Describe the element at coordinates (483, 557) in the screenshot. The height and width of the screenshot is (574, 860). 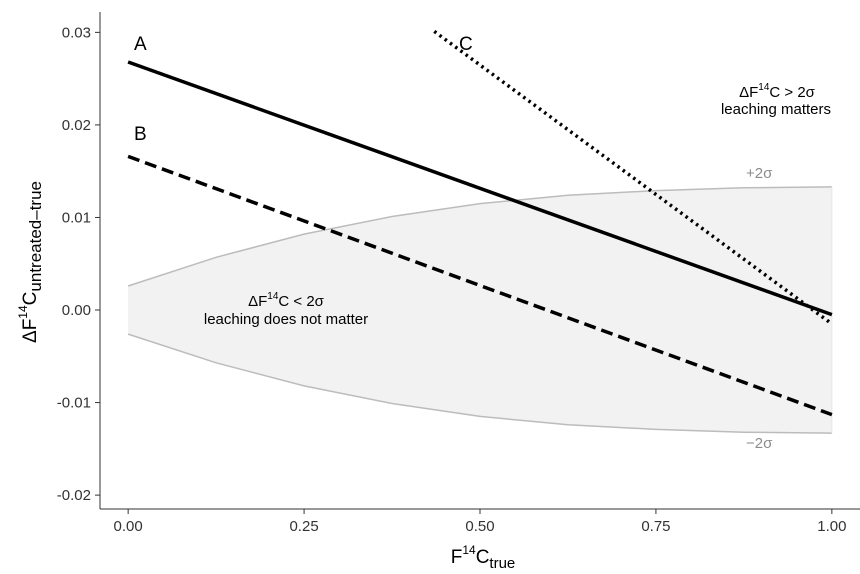
I see `x-axis-title: F14Ctrue` at that location.